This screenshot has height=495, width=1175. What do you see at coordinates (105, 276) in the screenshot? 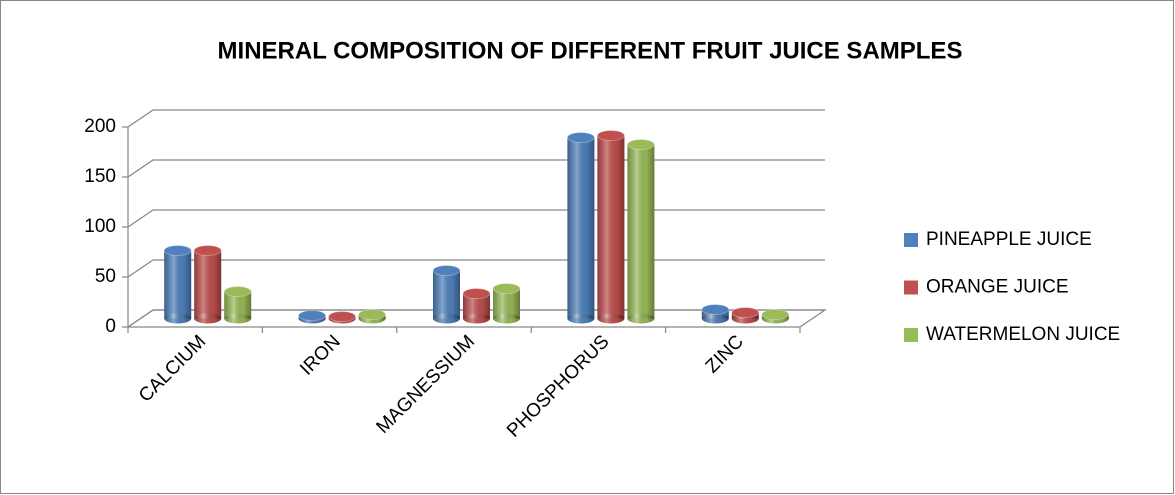
I see `y-tick-label: 50` at bounding box center [105, 276].